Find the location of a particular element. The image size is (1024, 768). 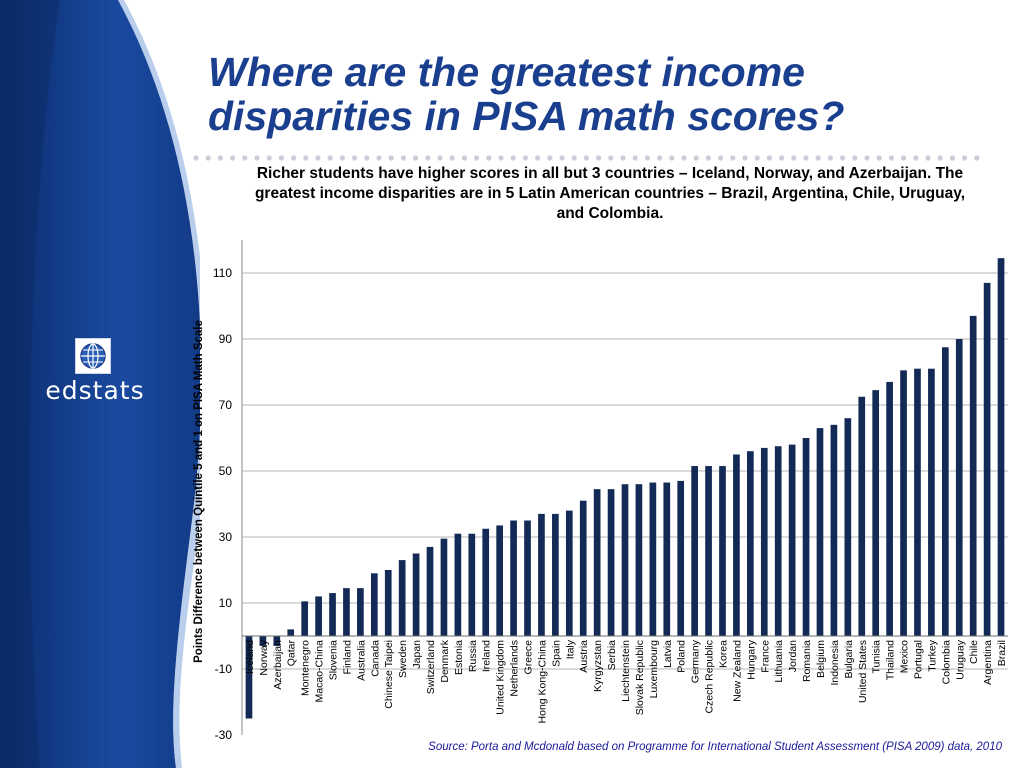

bar-uruguay is located at coordinates (959, 487).